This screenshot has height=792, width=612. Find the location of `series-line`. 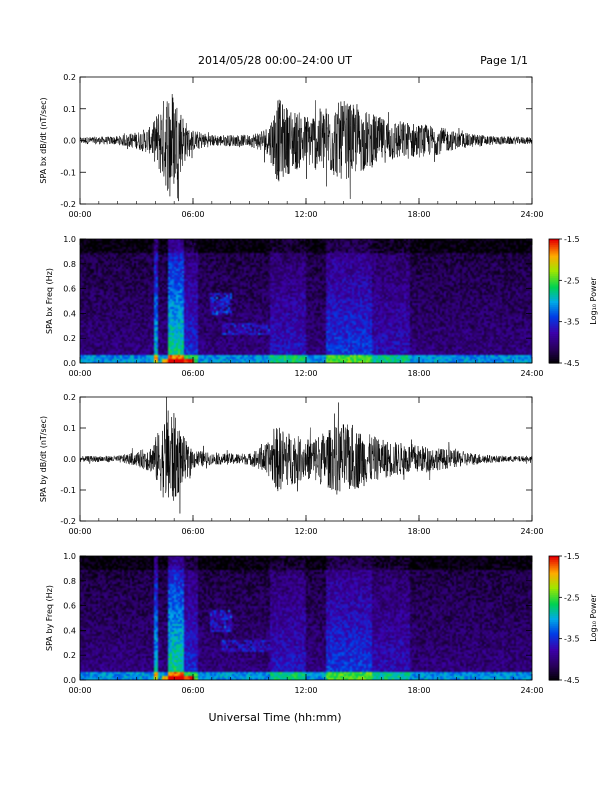

series-line is located at coordinates (306, 455).